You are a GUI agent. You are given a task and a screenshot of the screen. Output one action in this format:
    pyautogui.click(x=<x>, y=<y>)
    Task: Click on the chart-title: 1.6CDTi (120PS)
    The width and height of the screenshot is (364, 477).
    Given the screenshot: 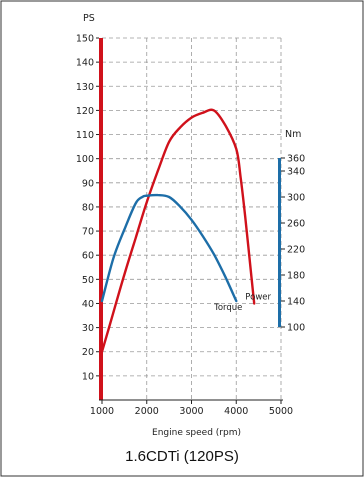 What is the action you would take?
    pyautogui.click(x=182, y=456)
    